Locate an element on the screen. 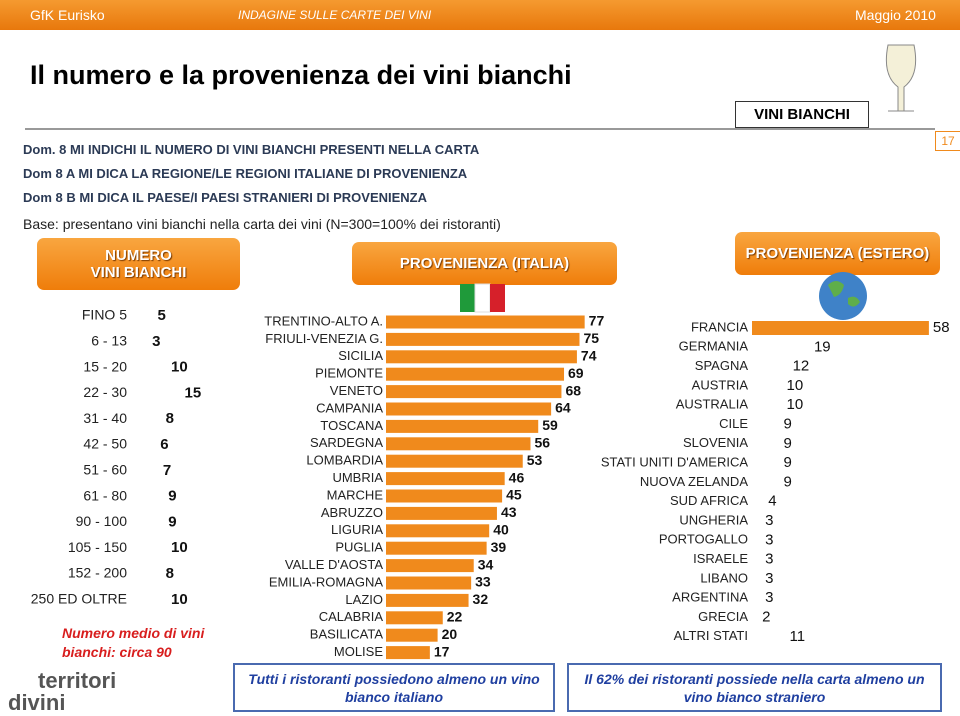 The height and width of the screenshot is (716, 960). category-label: CALABRIA is located at coordinates (351, 616).